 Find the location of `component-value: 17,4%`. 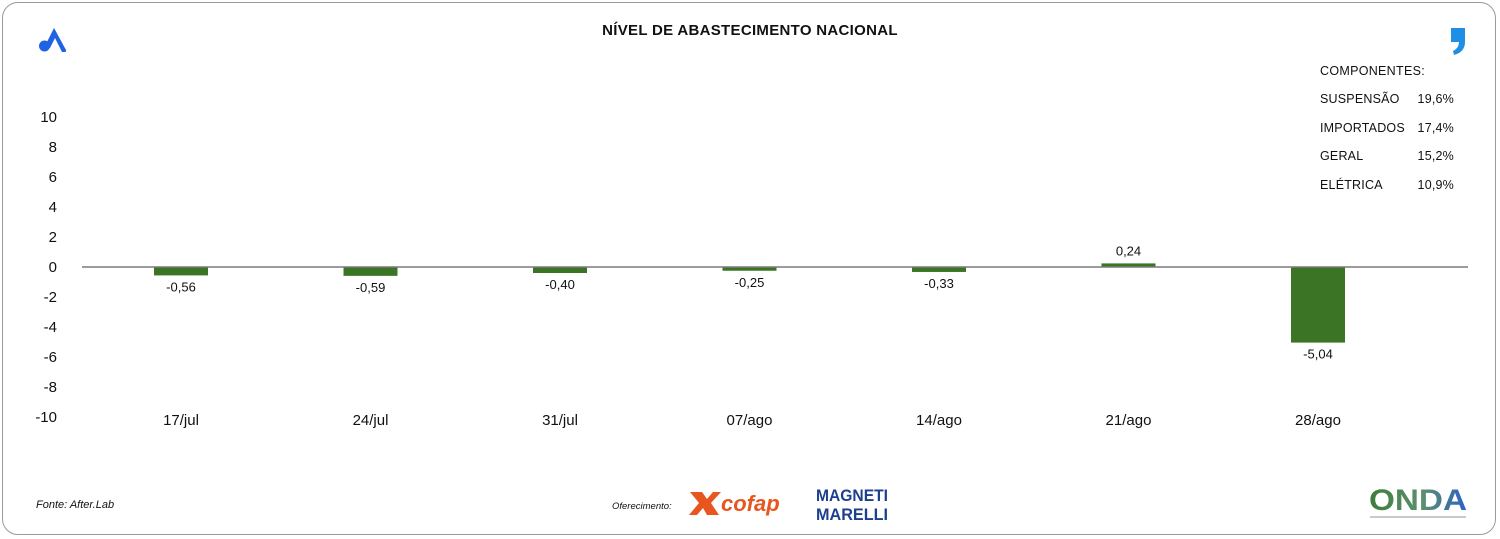

component-value: 17,4% is located at coordinates (1435, 127).